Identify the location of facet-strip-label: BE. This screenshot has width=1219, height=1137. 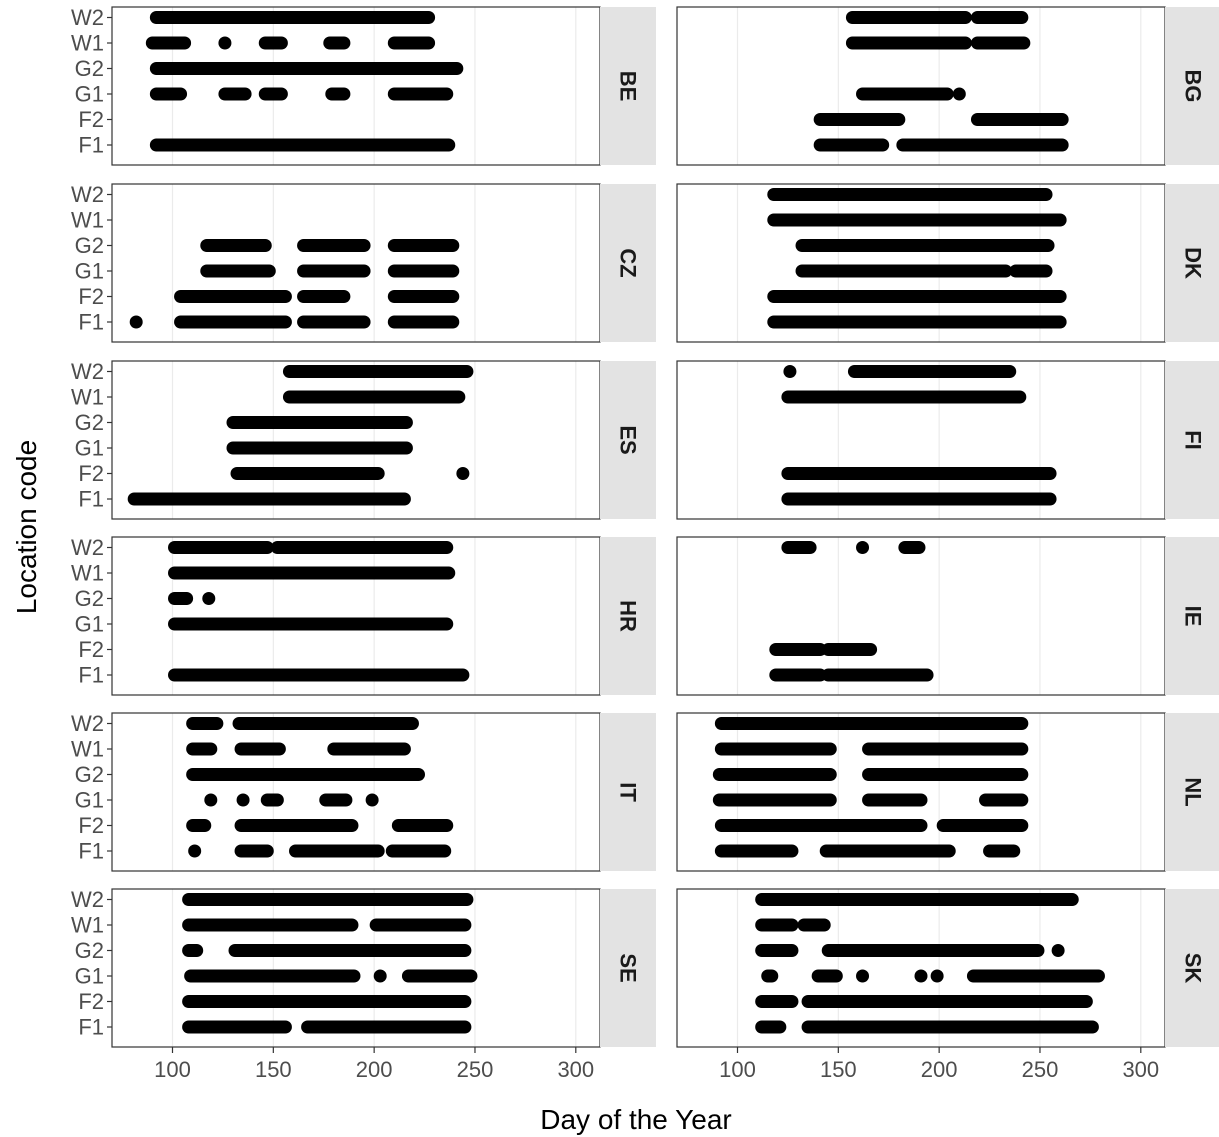
(628, 86).